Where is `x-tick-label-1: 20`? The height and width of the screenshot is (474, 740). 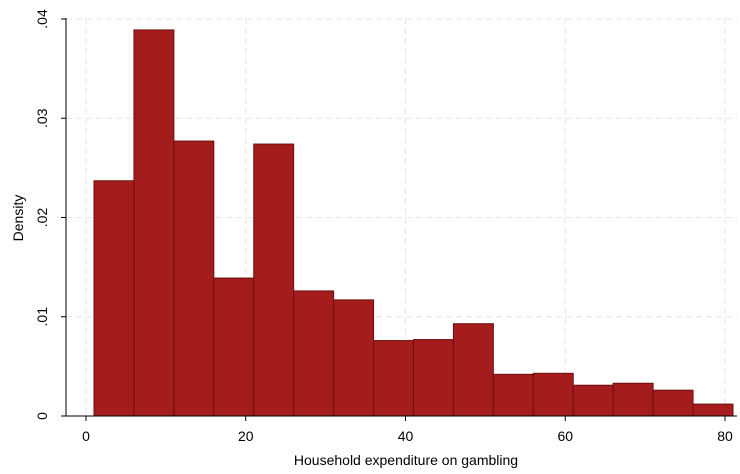
x-tick-label-1: 20 is located at coordinates (246, 436).